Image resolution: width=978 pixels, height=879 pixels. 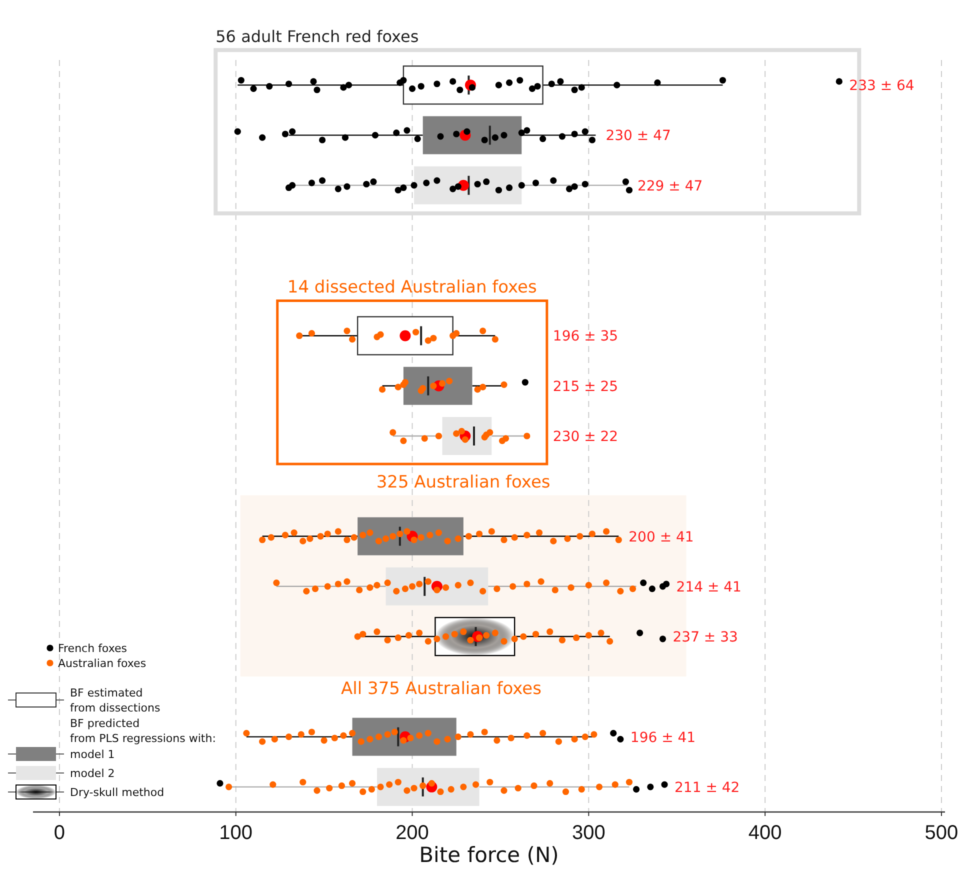 I want to click on annotation: BF predicted from PLS regressions with:, so click(x=143, y=731).